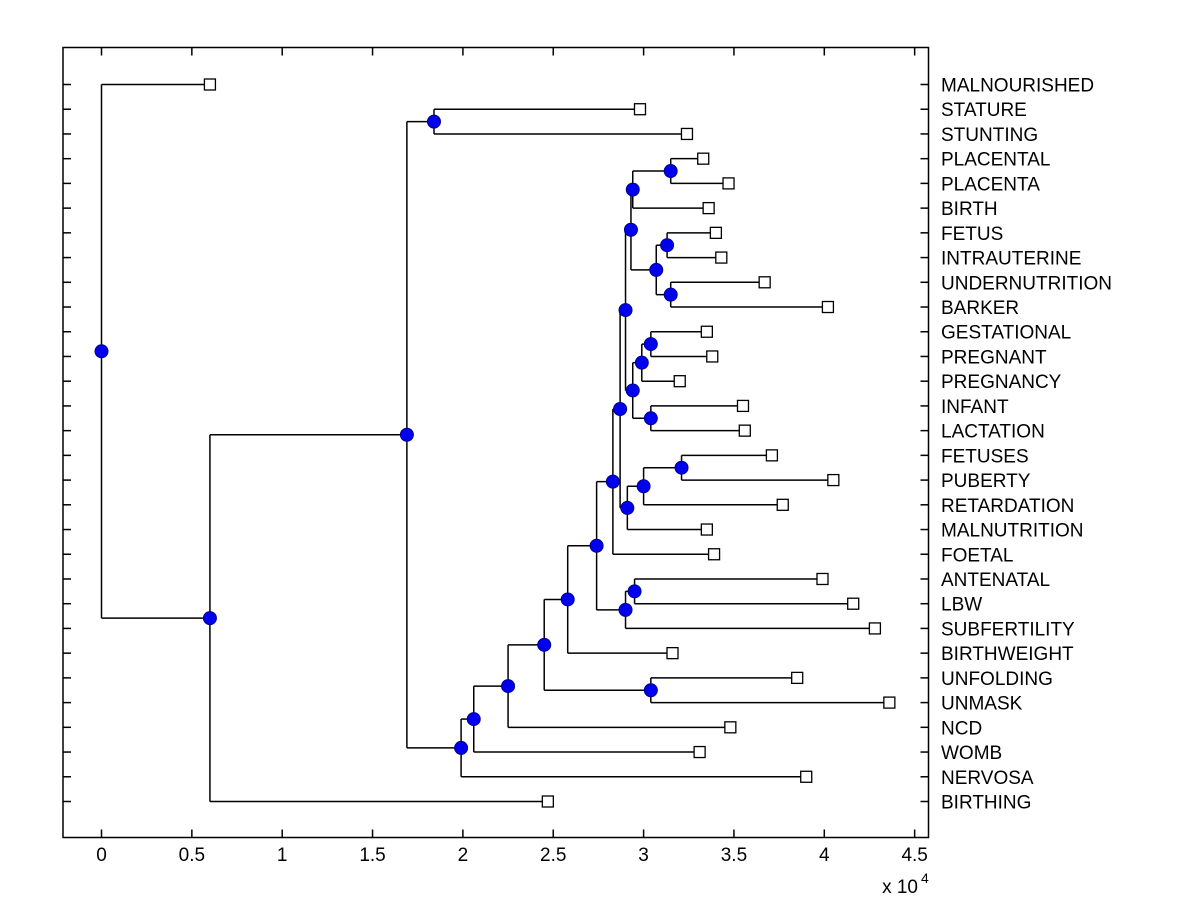  Describe the element at coordinates (961, 728) in the screenshot. I see `leaf-label: NCD` at that location.